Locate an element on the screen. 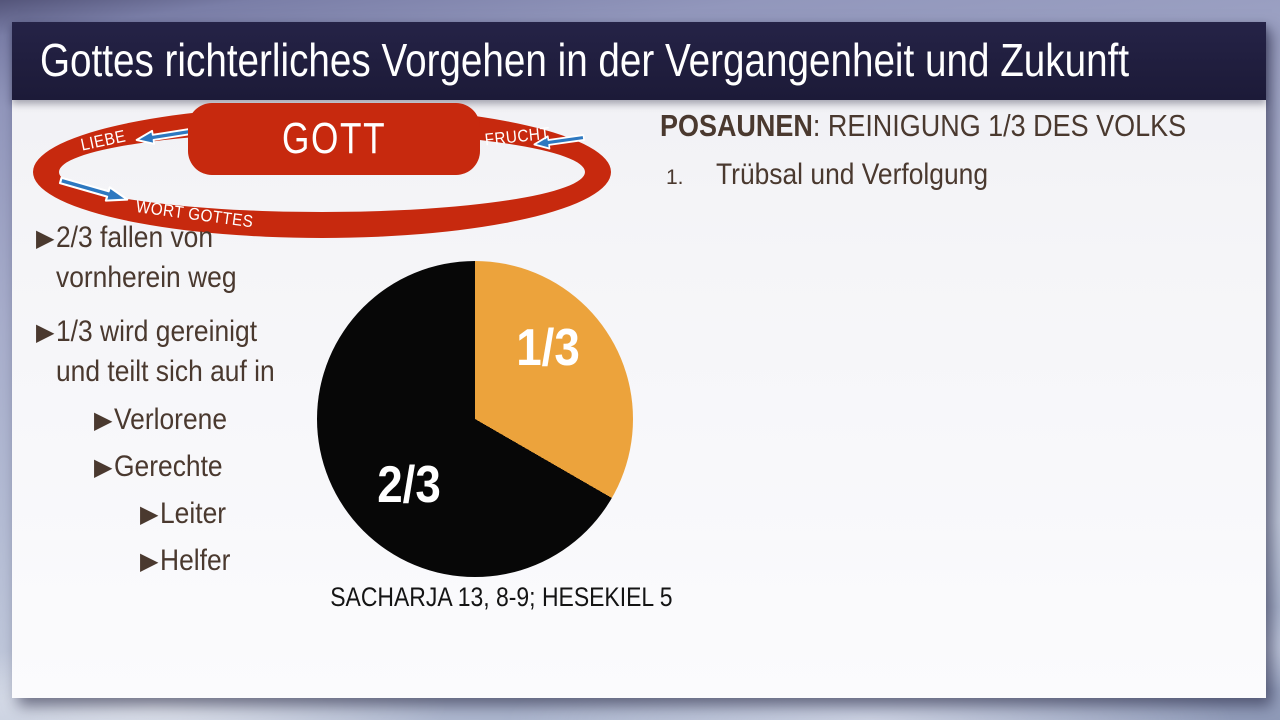 The image size is (1280, 720). numbered-item-text: Trübsal und Verfolgung is located at coordinates (852, 174).